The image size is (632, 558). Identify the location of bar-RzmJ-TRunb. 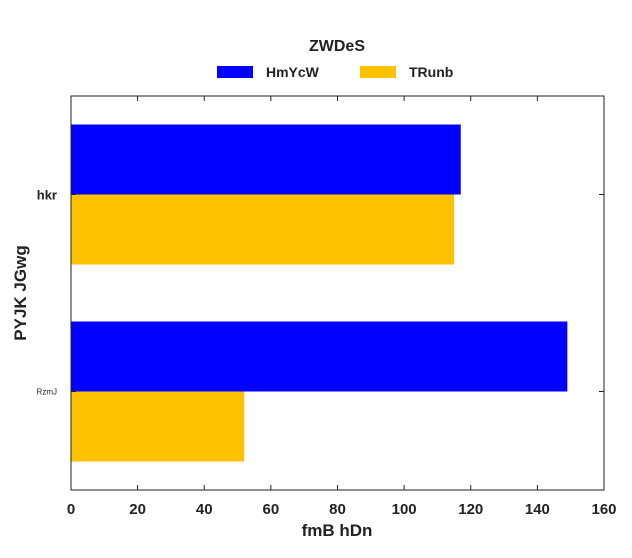
(158, 426).